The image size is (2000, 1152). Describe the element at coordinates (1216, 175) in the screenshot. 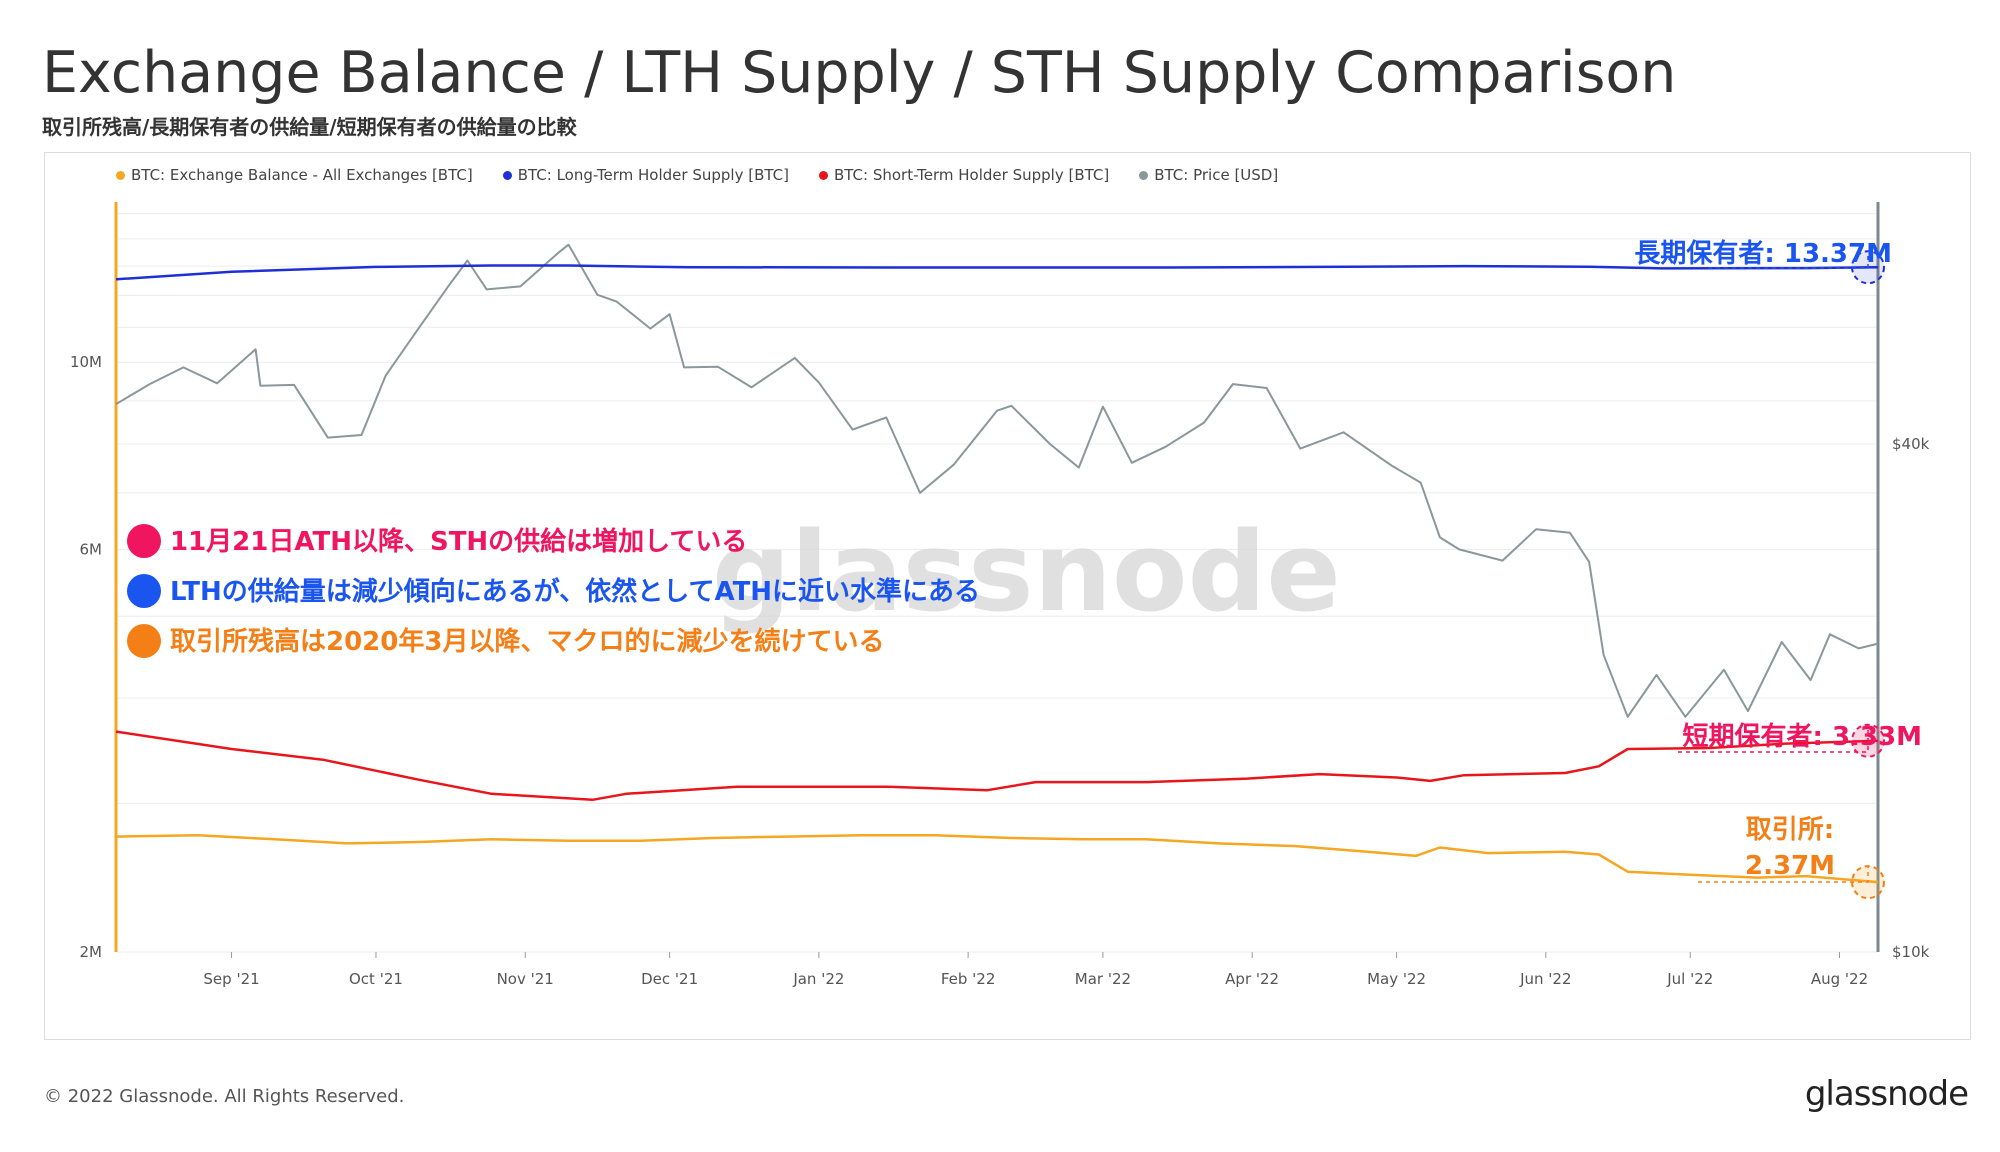

I see `legend-label: BTC: Price [USD]` at that location.